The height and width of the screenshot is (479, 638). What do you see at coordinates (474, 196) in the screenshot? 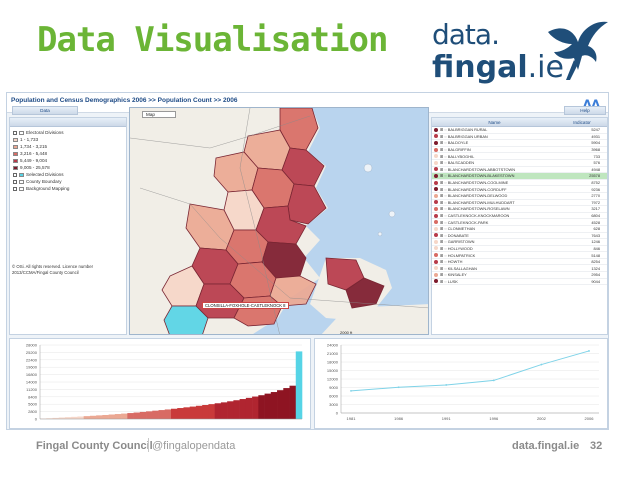
I see `row-name: ⊞ ◌ BLANCHARDSTOWN-DELWOOD` at bounding box center [474, 196].